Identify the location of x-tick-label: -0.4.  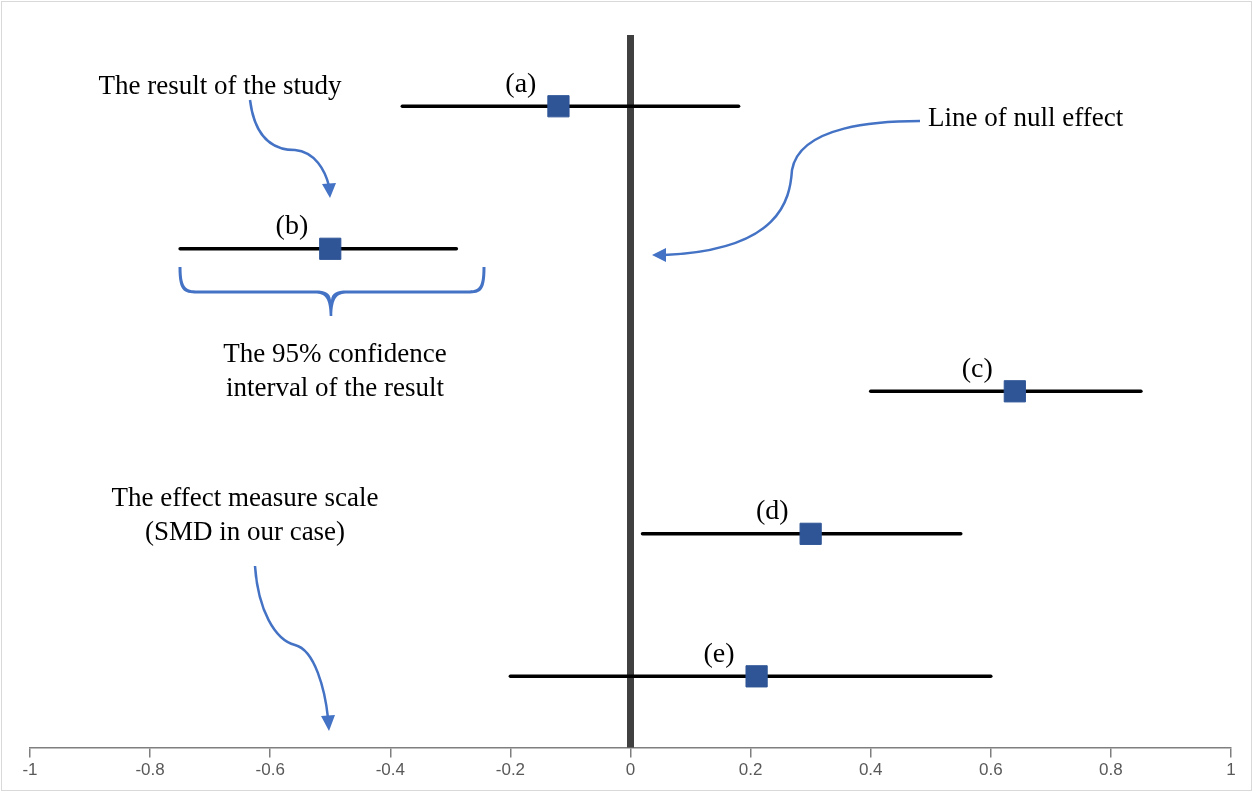
(390, 770).